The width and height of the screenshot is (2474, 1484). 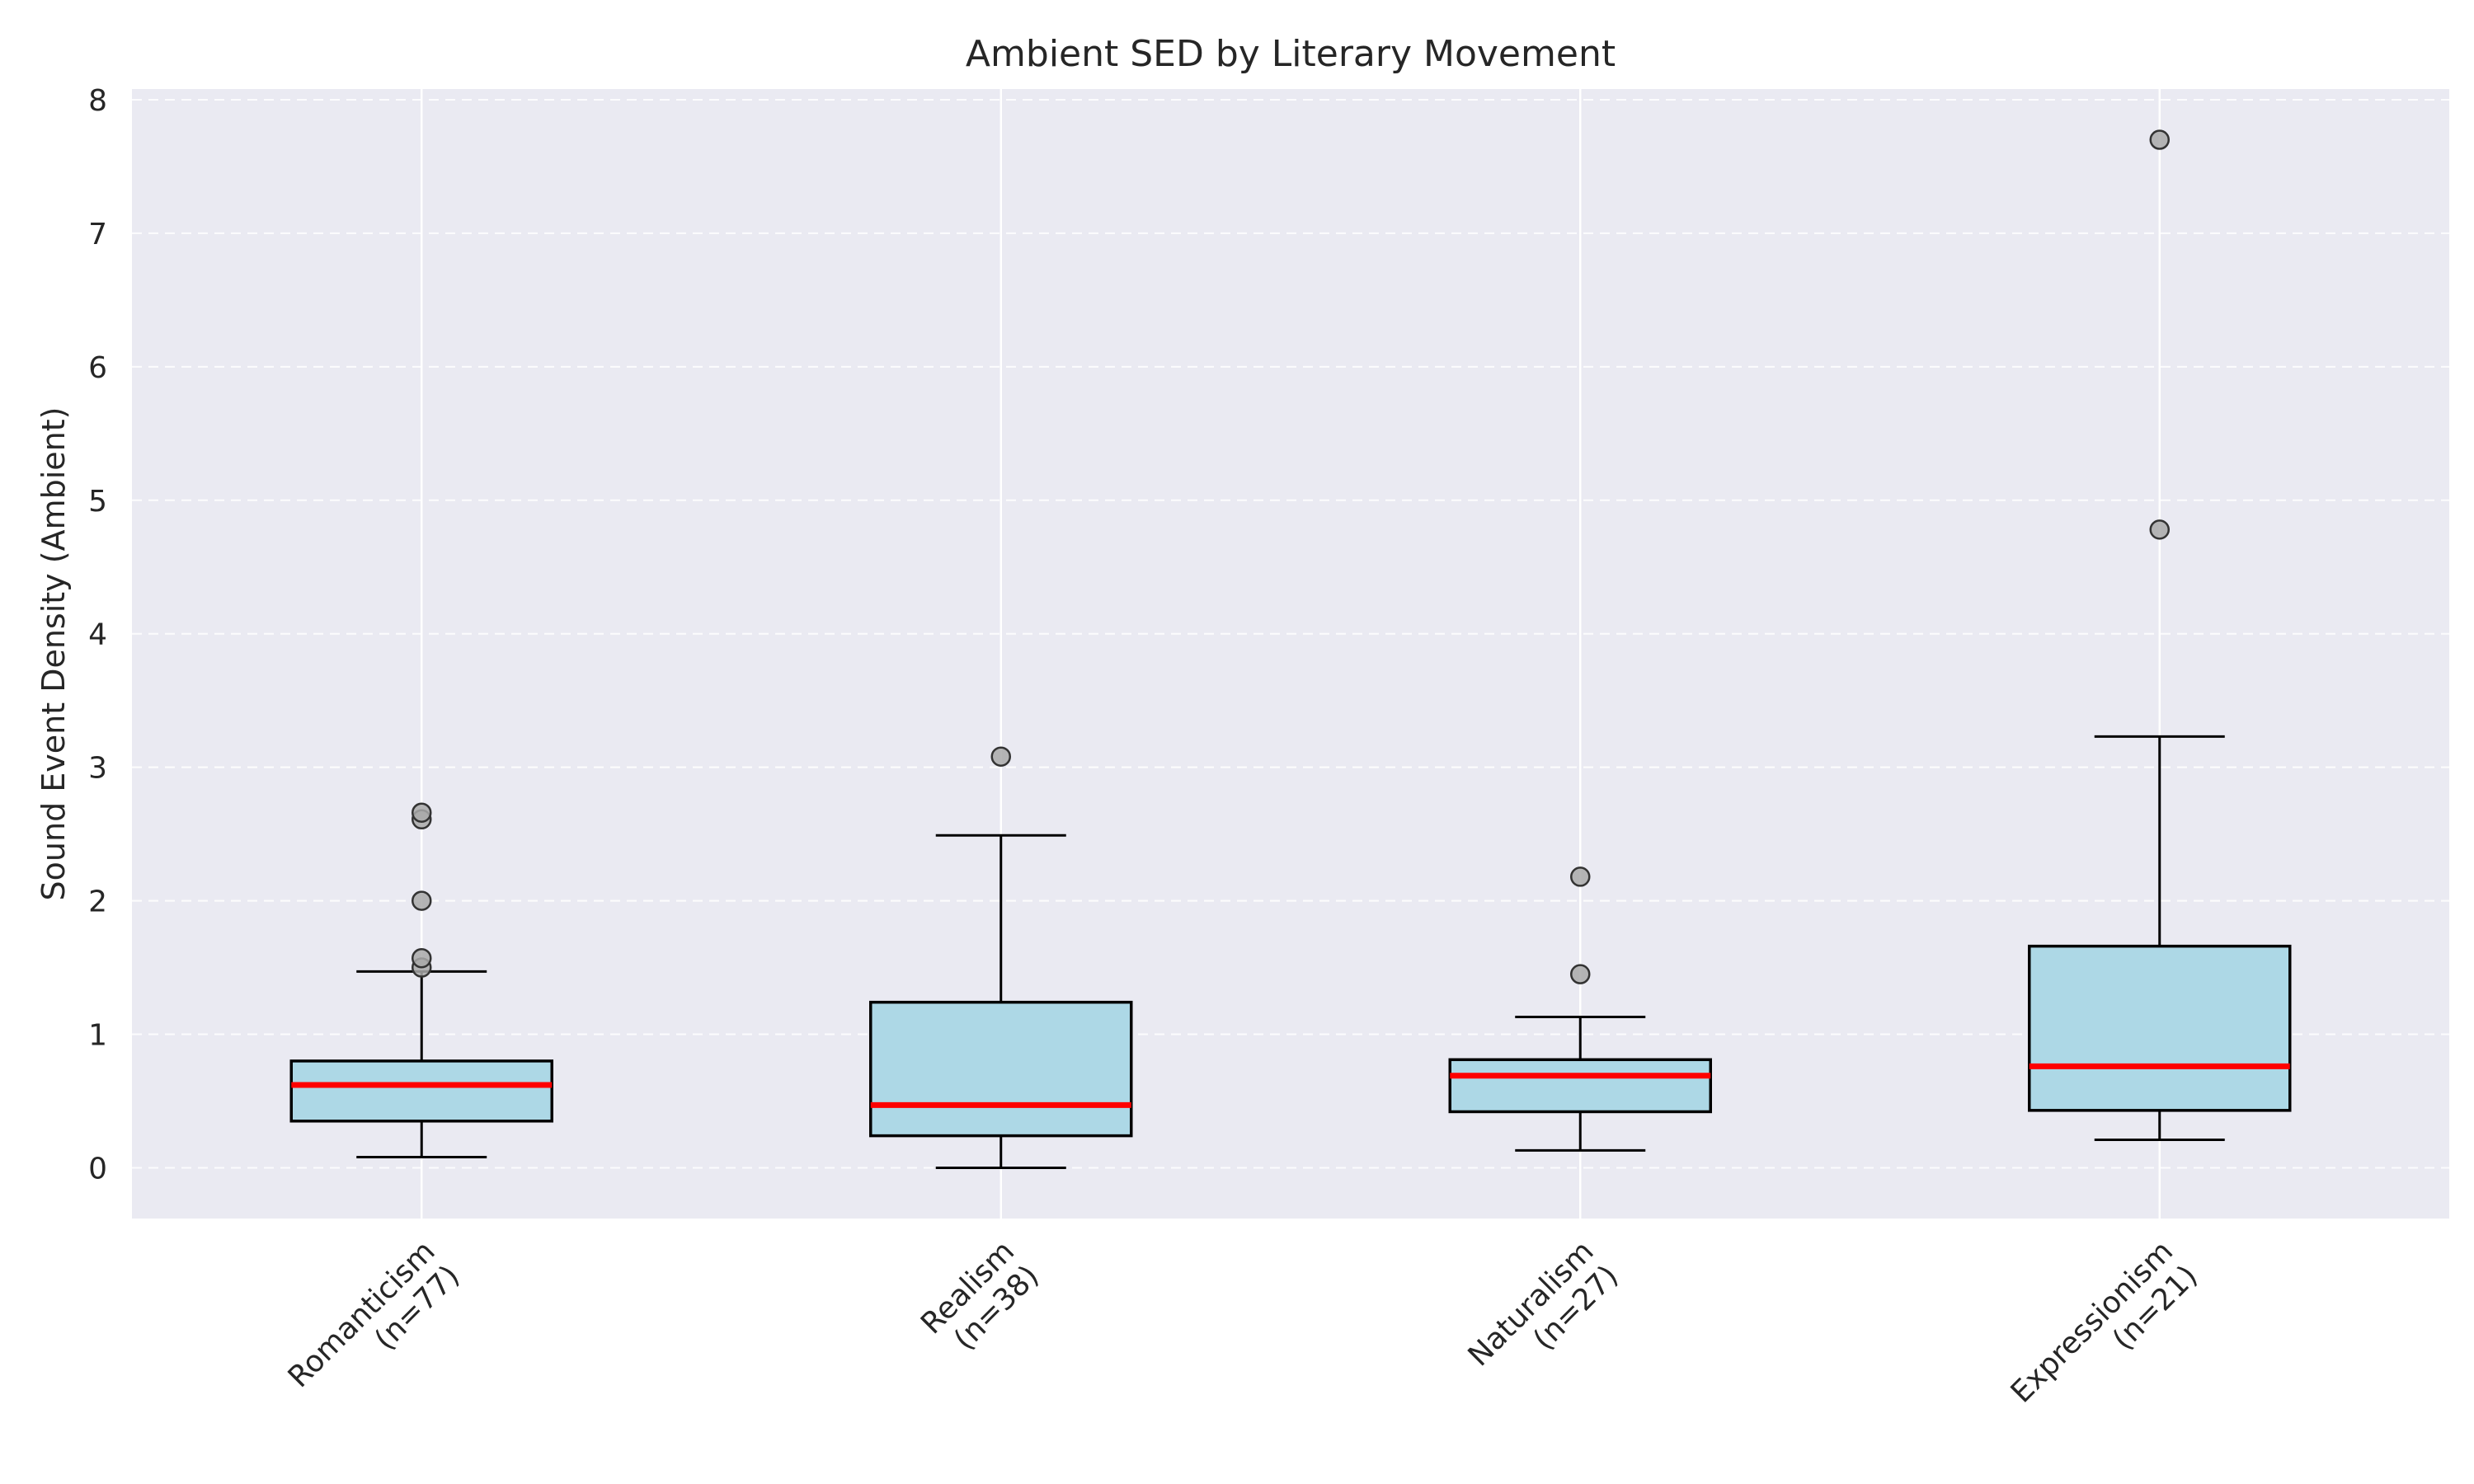 I want to click on y-tick-label: 3, so click(x=97, y=769).